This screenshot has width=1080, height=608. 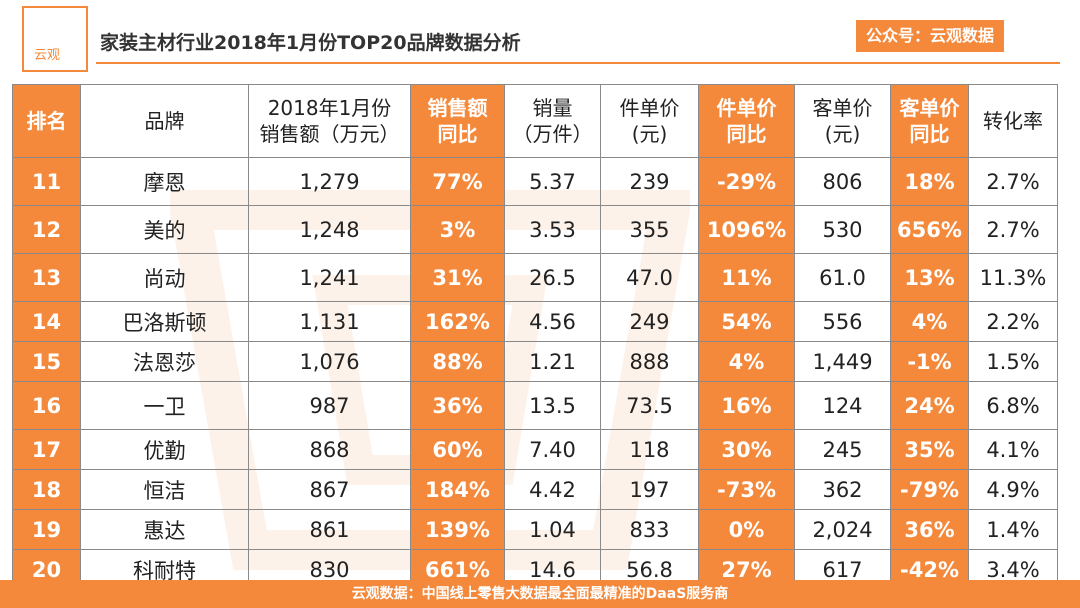 What do you see at coordinates (842, 181) in the screenshot?
I see `customer-price-cell: 806` at bounding box center [842, 181].